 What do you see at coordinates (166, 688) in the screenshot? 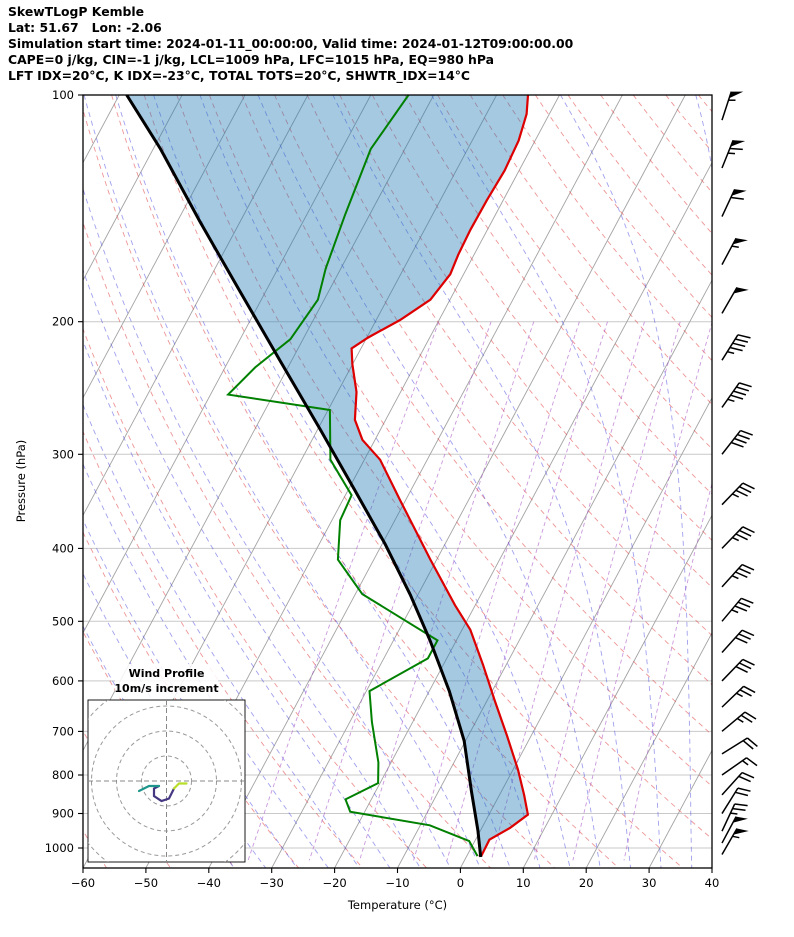
I see `hodograph-subtitle: 10m/s increment` at bounding box center [166, 688].